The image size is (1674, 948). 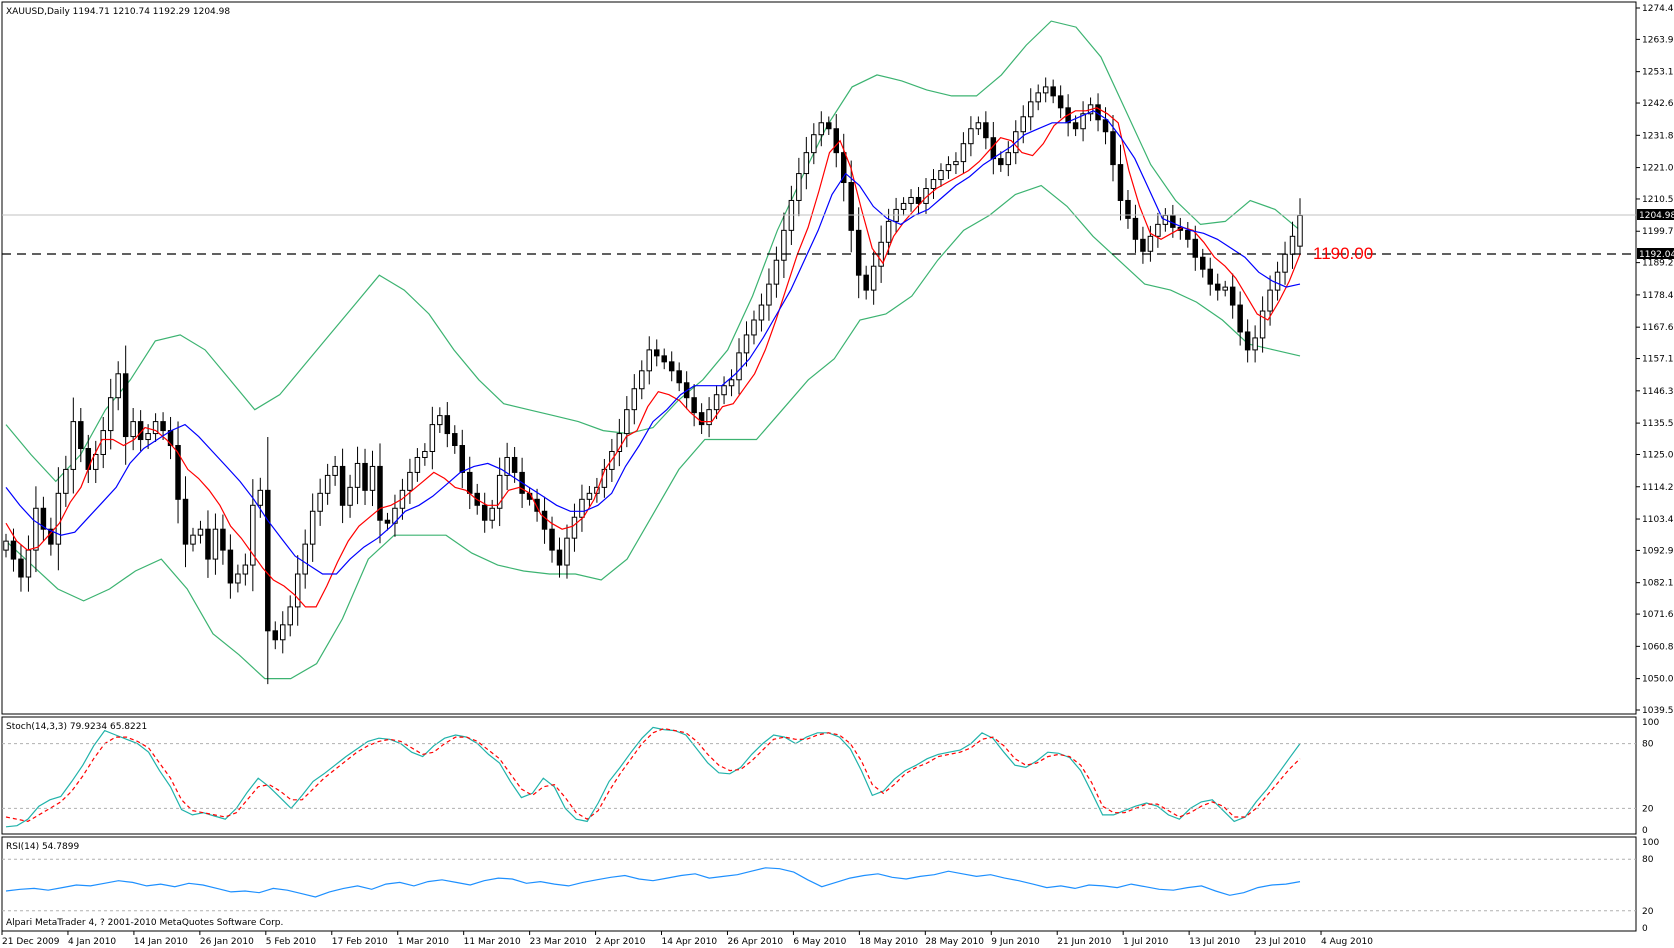 What do you see at coordinates (1658, 680) in the screenshot?
I see `price-tick-label: 1050.00` at bounding box center [1658, 680].